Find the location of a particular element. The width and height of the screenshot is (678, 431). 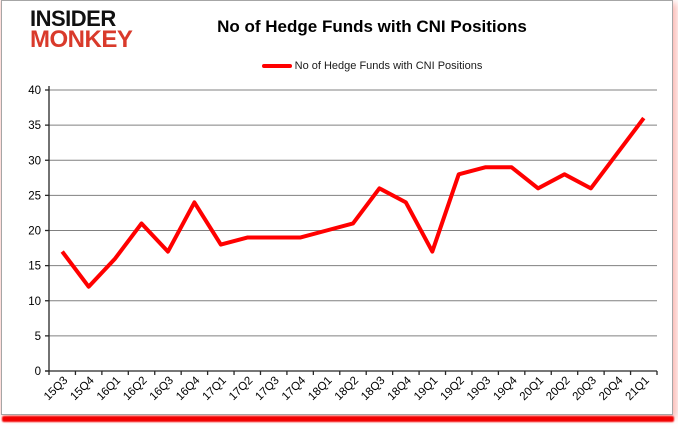

y-tick-label: 30 is located at coordinates (34, 161).